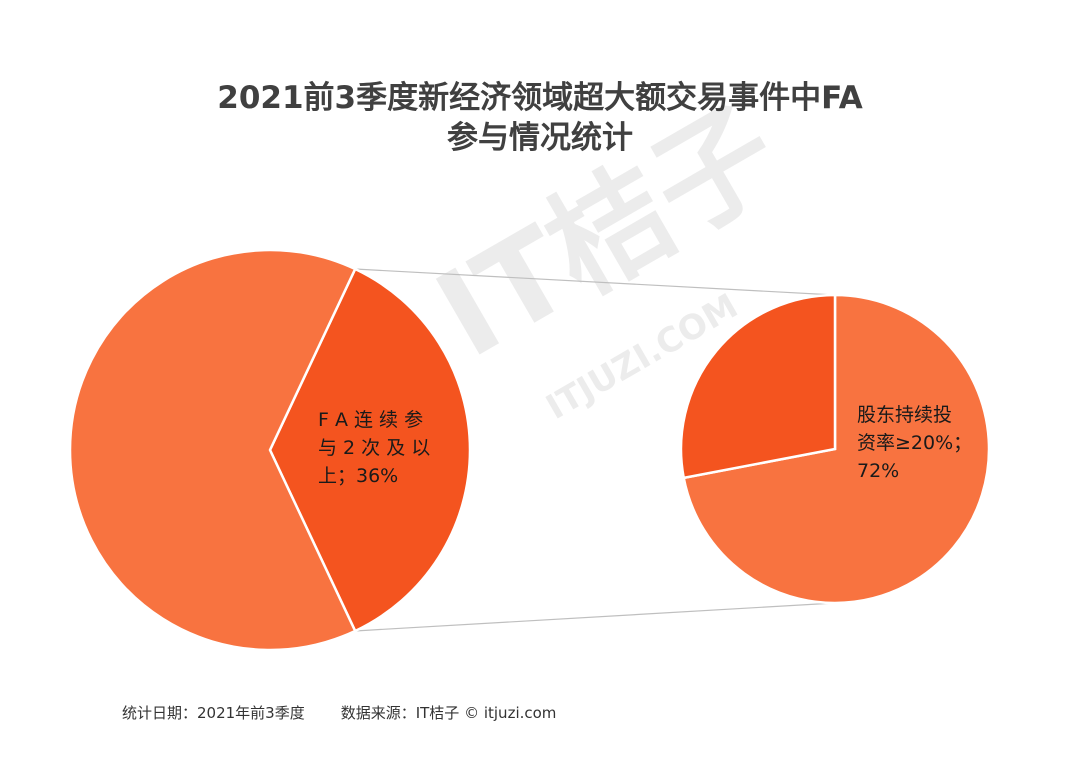 This screenshot has width=1080, height=757. What do you see at coordinates (339, 712) in the screenshot?
I see `footer: 统计日期：2021年前3季度 数据来源：IT桔子 © itjuzi.com` at bounding box center [339, 712].